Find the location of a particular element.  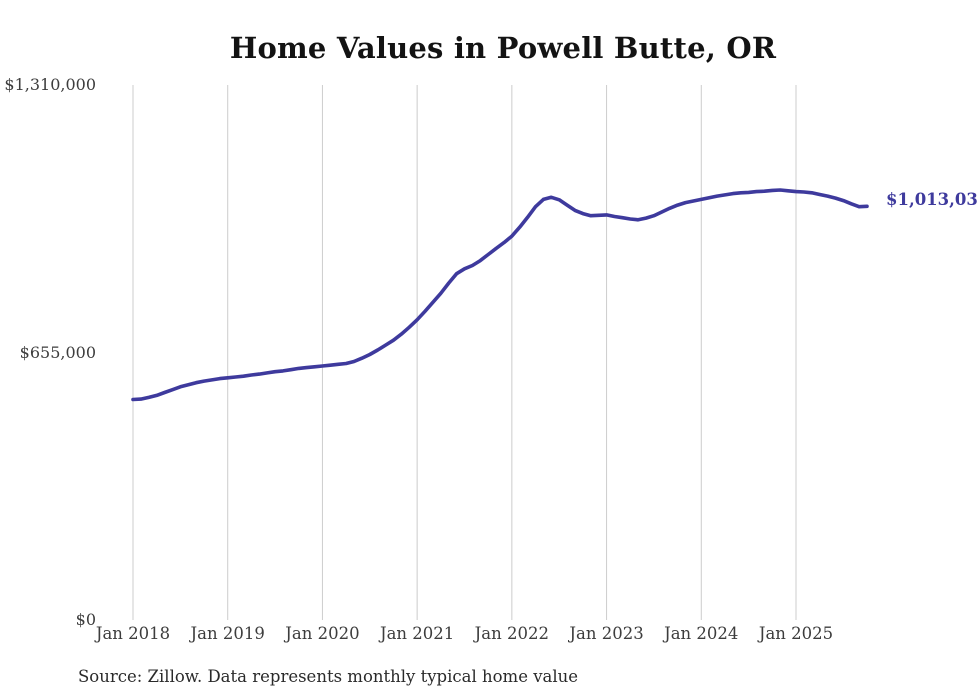

x-tick-label: Jan 2022 is located at coordinates (511, 633).